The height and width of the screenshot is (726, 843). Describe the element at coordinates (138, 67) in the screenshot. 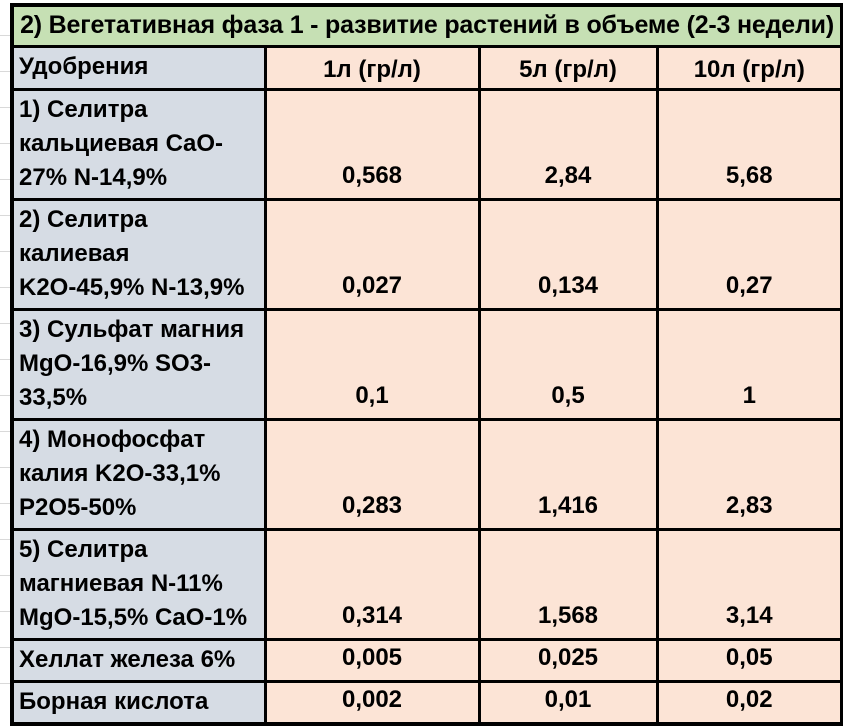

I see `col-header-fertilizer: Удобрения` at that location.